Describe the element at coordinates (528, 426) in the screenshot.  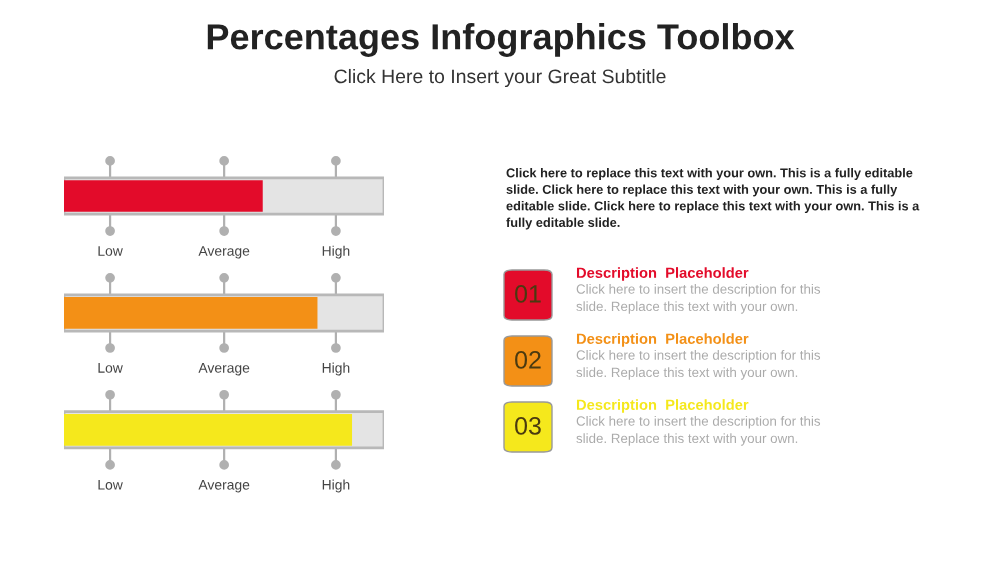
I see `text: 03` at that location.